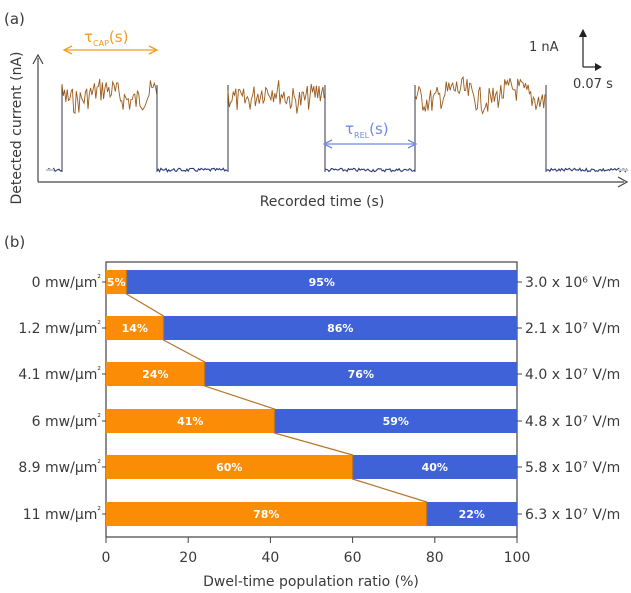 The image size is (631, 593). Describe the element at coordinates (38, 59) in the screenshot. I see `panel-a-y-arrow` at that location.